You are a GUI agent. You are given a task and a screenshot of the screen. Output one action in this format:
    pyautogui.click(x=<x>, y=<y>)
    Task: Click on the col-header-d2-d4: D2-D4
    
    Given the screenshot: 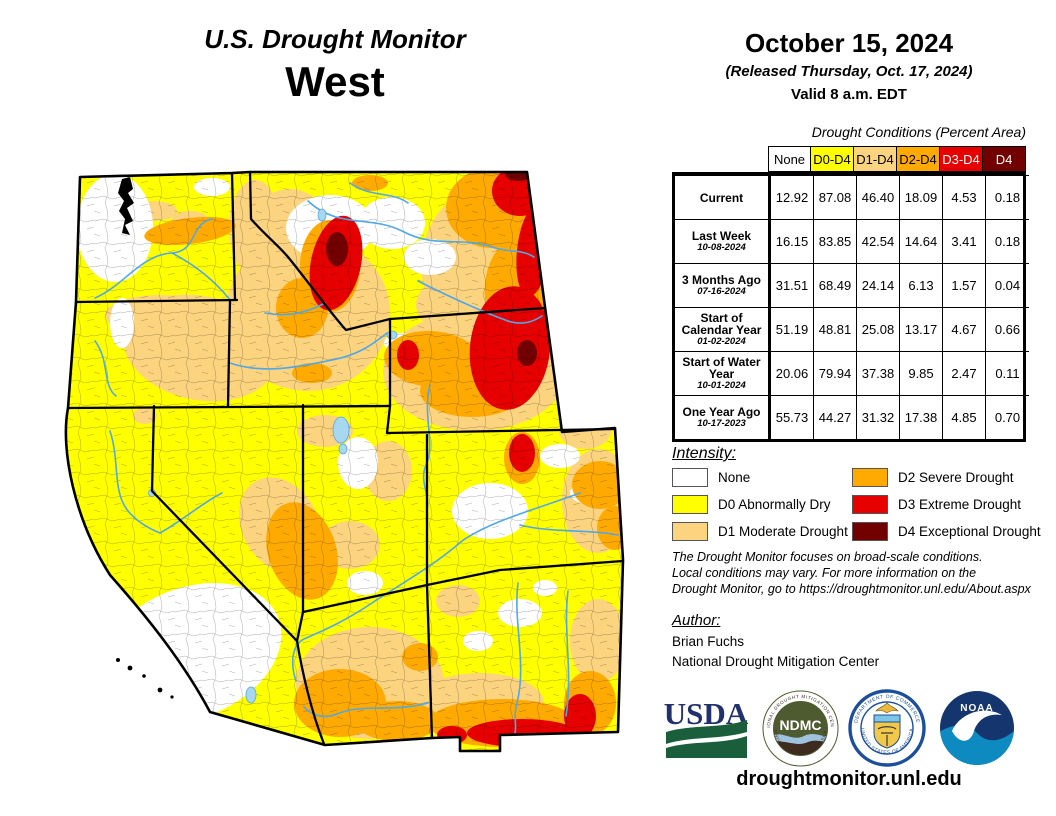 What is the action you would take?
    pyautogui.click(x=918, y=159)
    